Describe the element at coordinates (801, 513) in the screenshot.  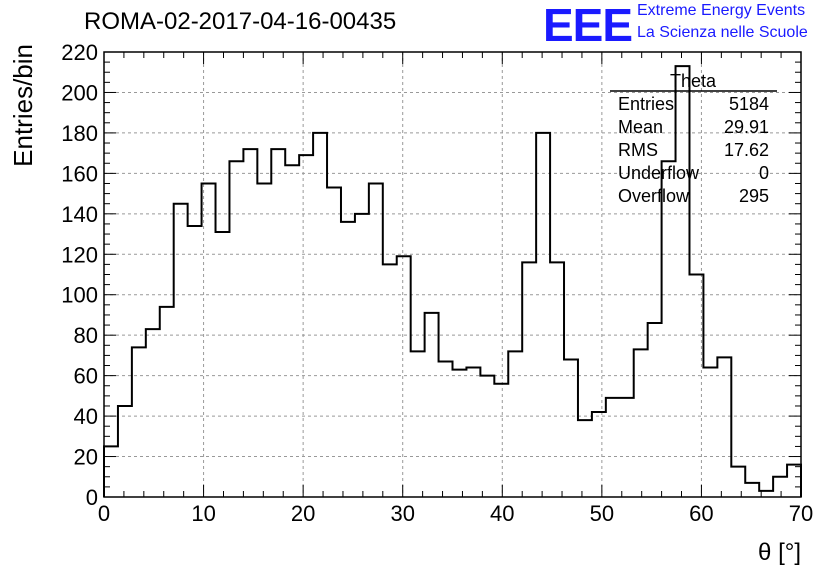
I see `x-tick-label: 70` at that location.